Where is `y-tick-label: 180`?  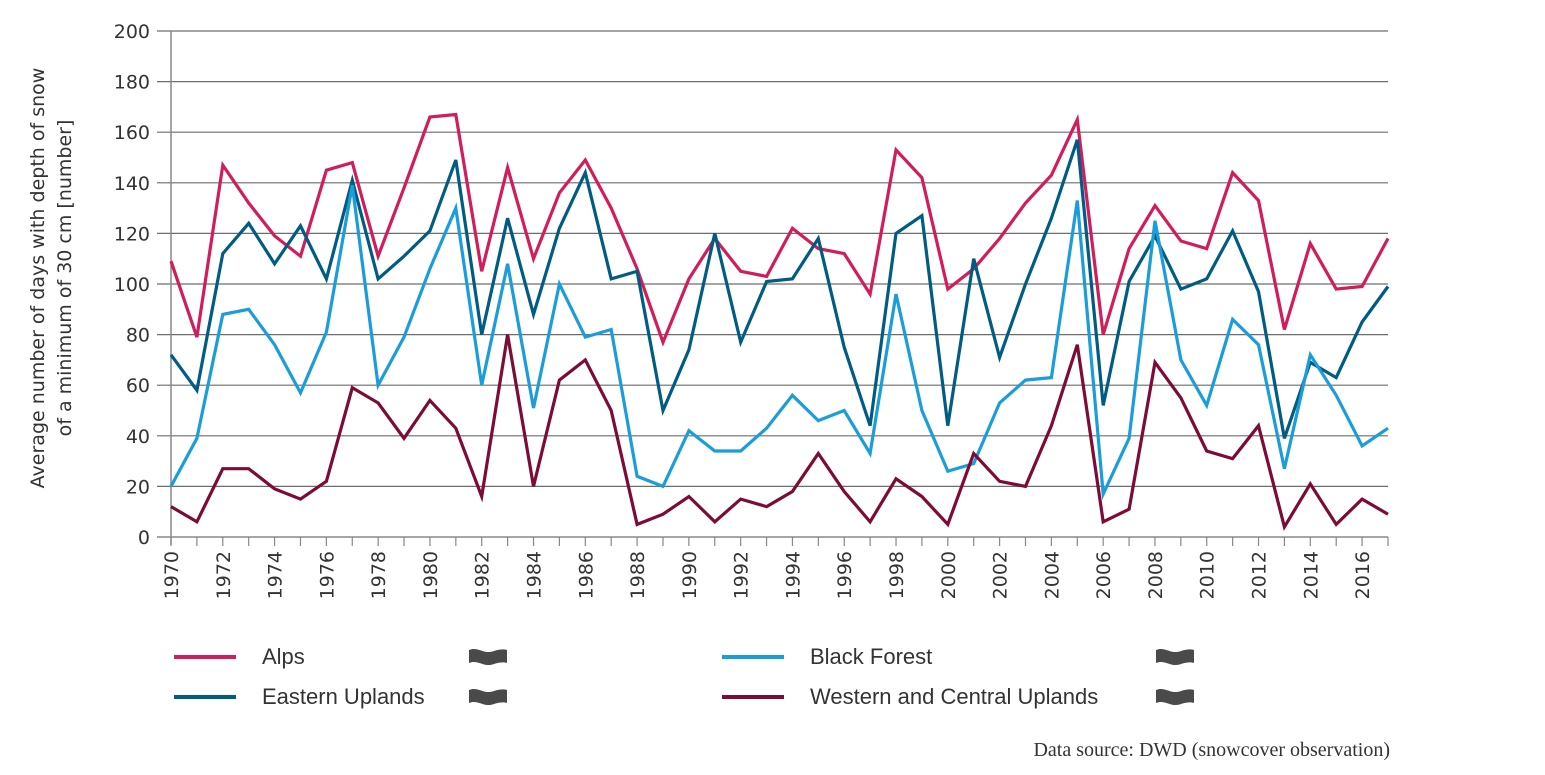
y-tick-label: 180 is located at coordinates (132, 83).